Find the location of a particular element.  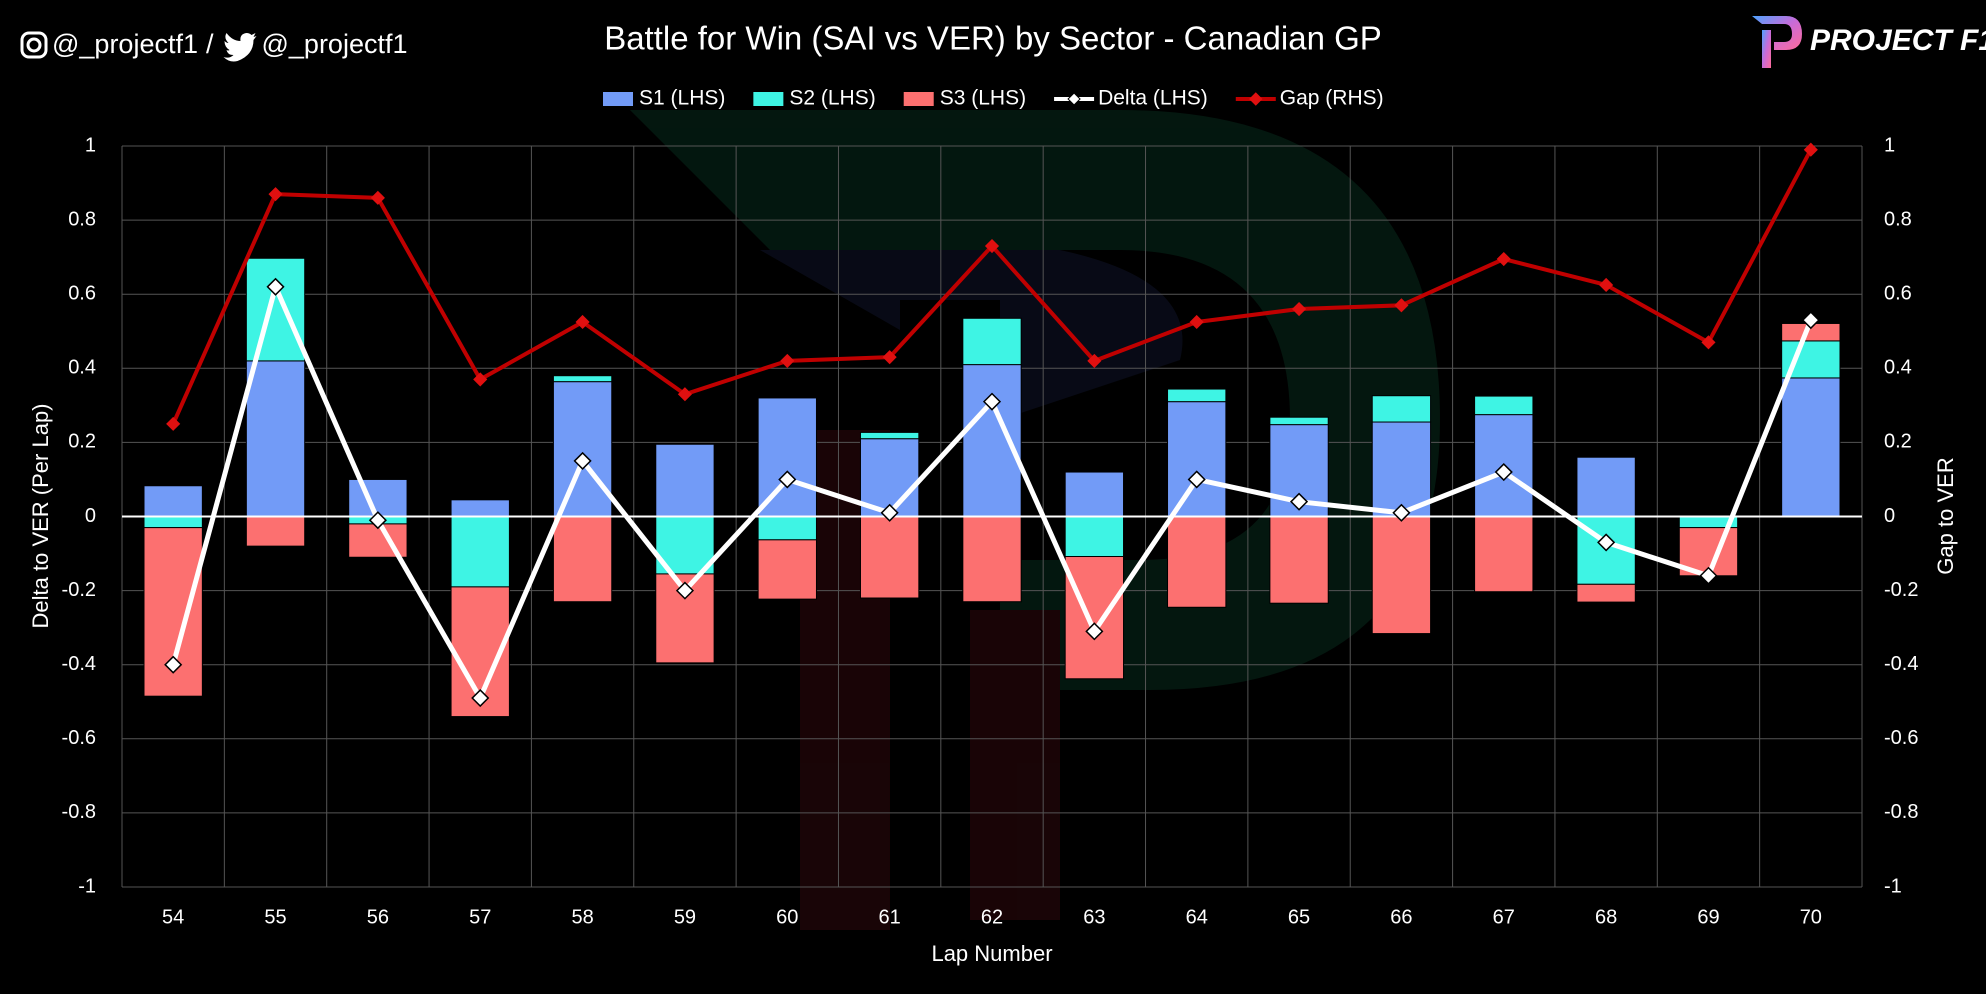

logo-mark is located at coordinates (1777, 42).